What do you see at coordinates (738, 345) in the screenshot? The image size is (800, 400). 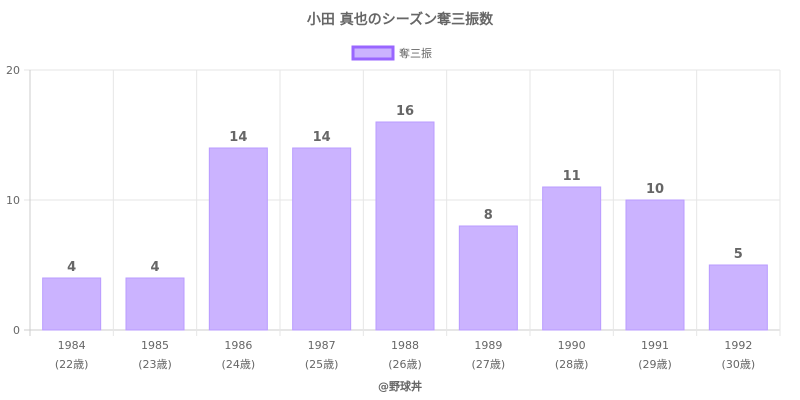 I see `x-tick-label: 1992` at bounding box center [738, 345].